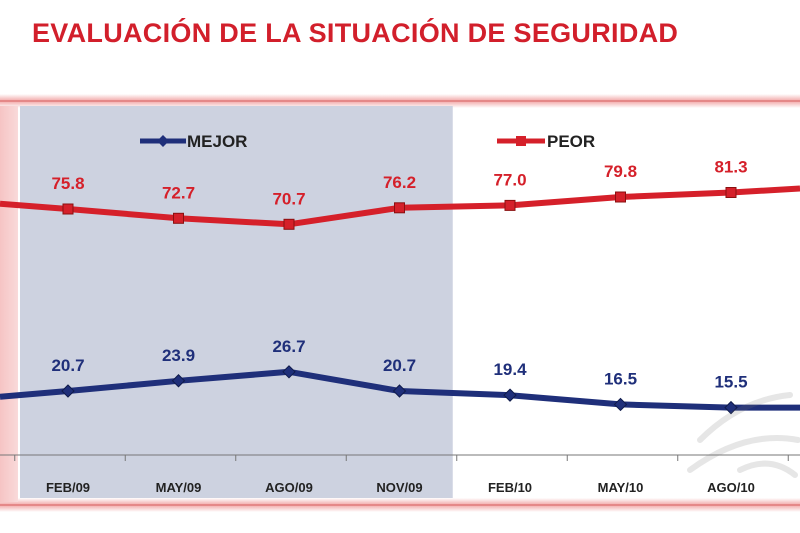 The image size is (800, 533). What do you see at coordinates (510, 369) in the screenshot?
I see `mejor-data-label: 19.4` at bounding box center [510, 369].